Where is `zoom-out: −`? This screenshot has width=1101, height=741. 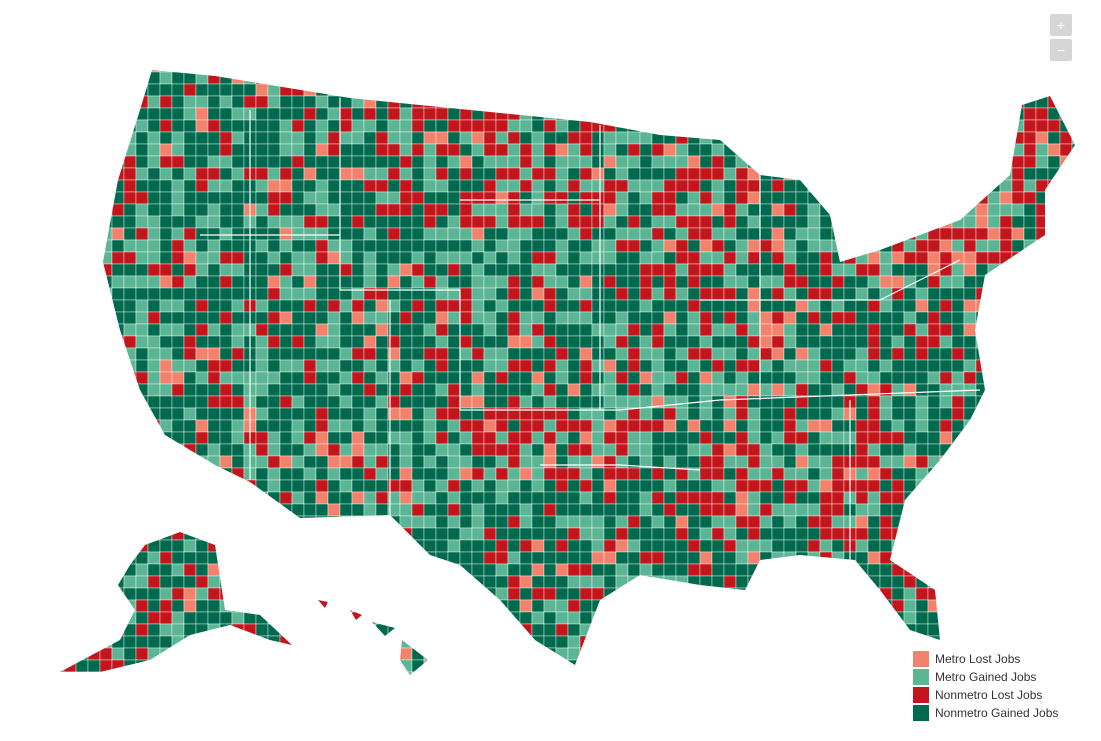
zoom-out: − is located at coordinates (1061, 50).